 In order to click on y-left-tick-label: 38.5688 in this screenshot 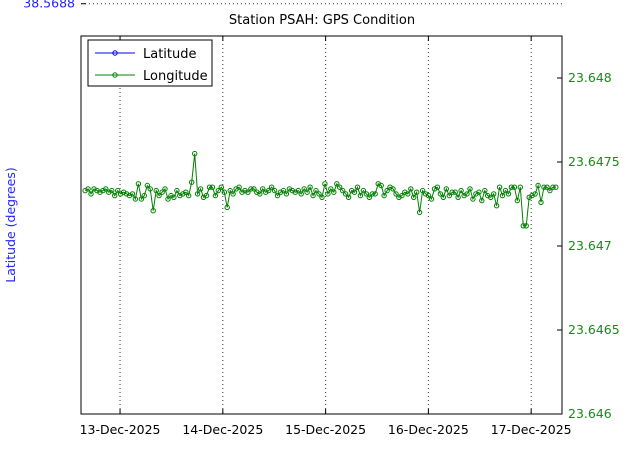, I will do `click(49, 5)`.